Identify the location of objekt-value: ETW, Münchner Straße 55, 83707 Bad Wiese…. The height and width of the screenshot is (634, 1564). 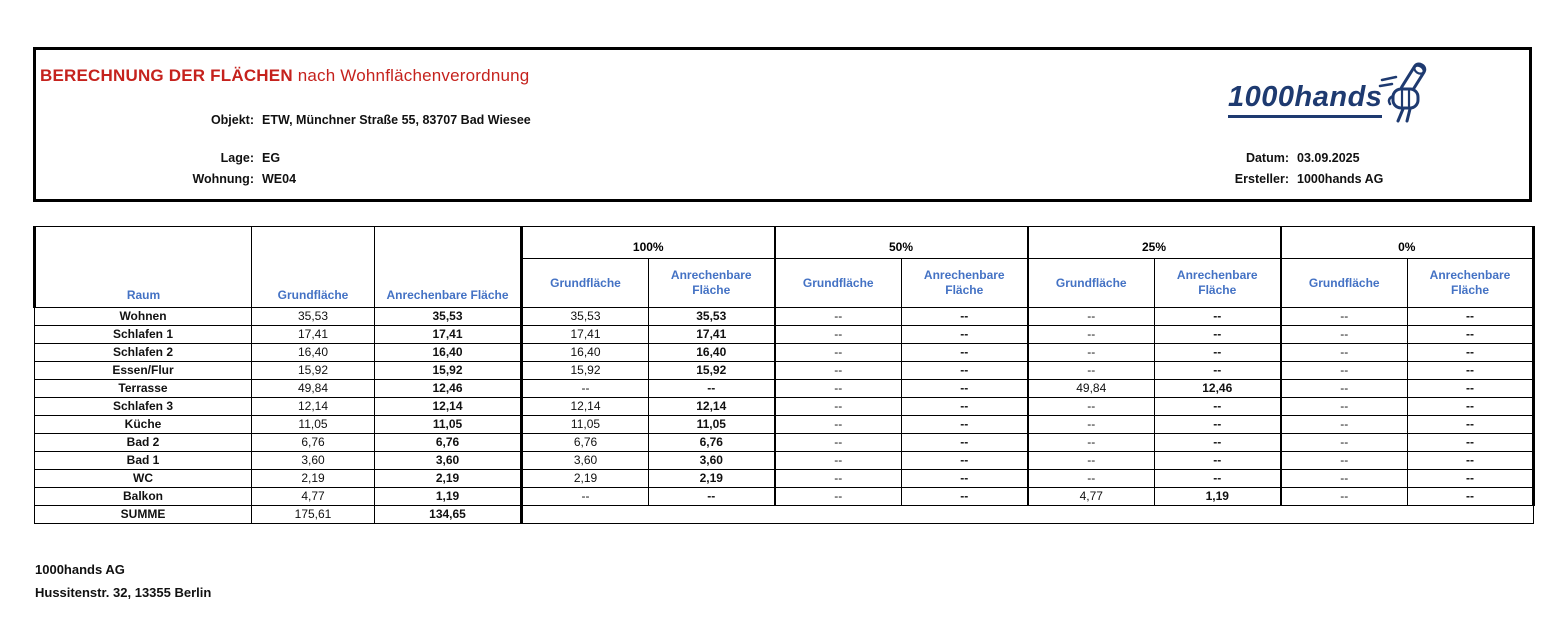
(396, 120).